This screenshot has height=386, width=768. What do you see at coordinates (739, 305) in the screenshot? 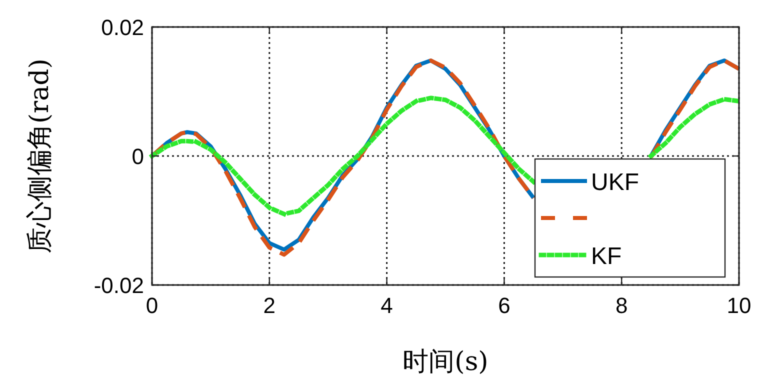
I see `x-tick-label: 10` at bounding box center [739, 305].